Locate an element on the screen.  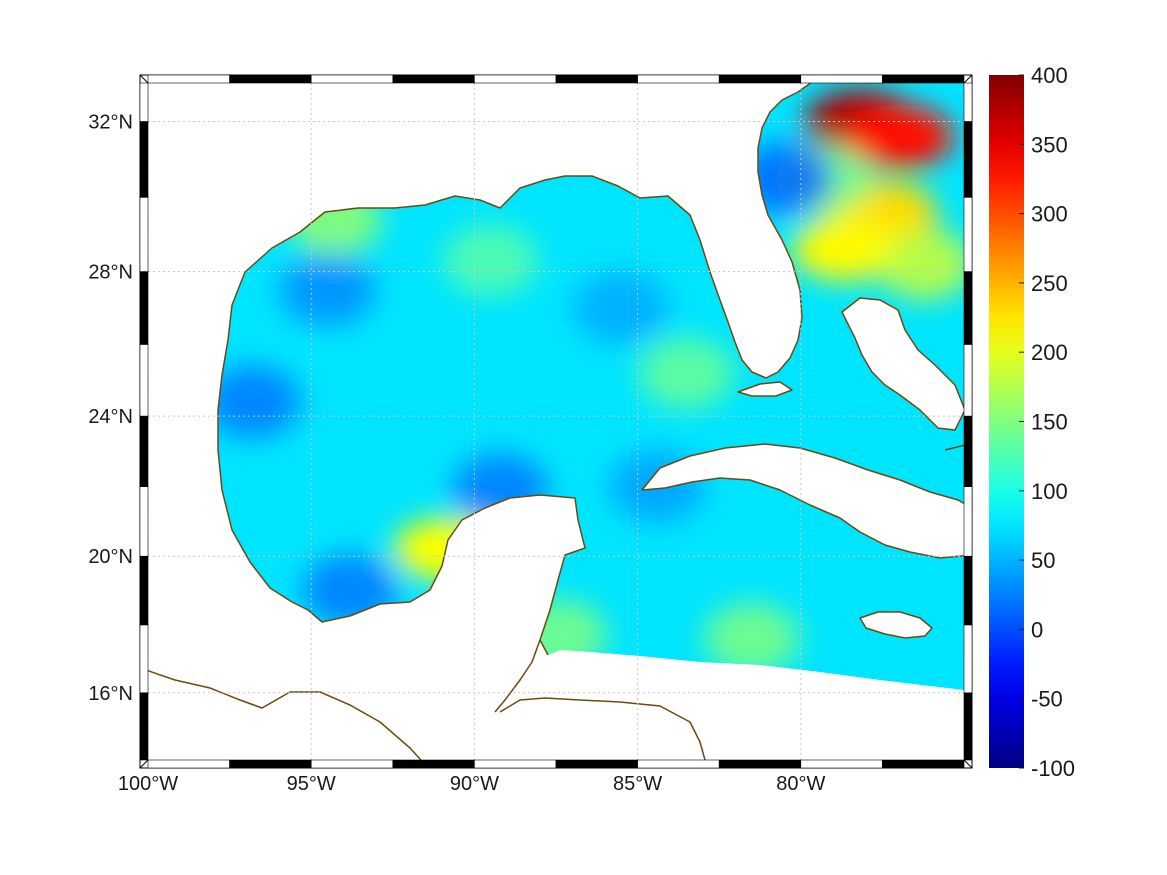
colorbar: 400 350 300 250 200 150 100 50 0 -50 -100 is located at coordinates (1032, 422).